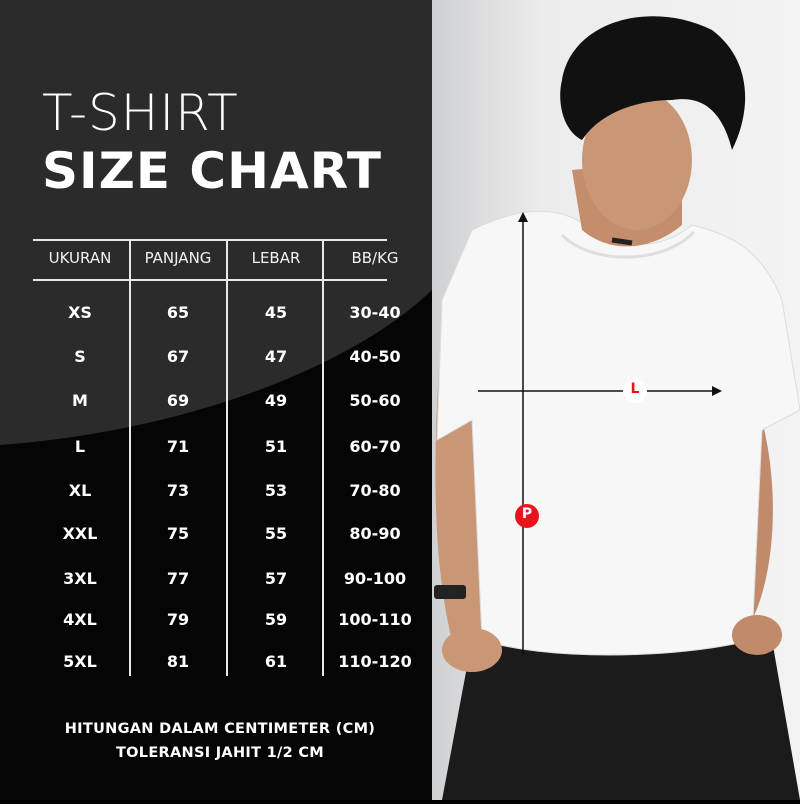 Image resolution: width=800 pixels, height=804 pixels. What do you see at coordinates (178, 578) in the screenshot?
I see `cell-length: 77` at bounding box center [178, 578].